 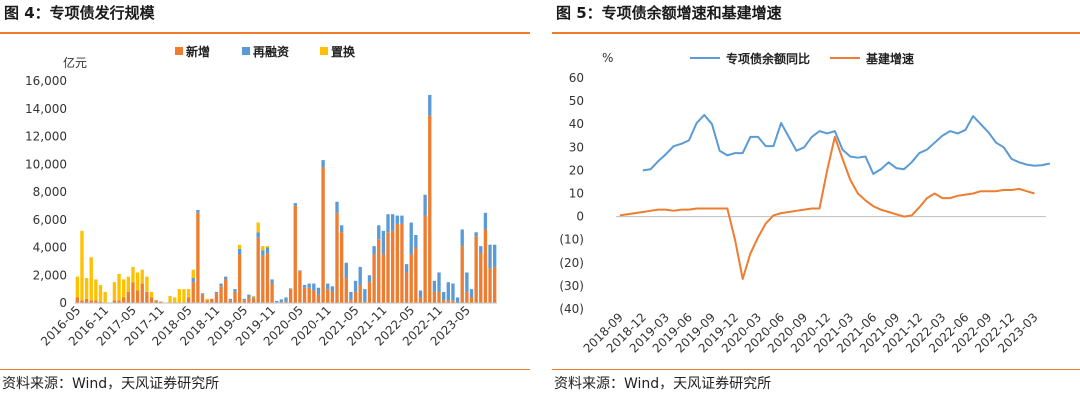 What do you see at coordinates (79, 13) in the screenshot?
I see `figure-4-title: 图 4：专项债发行规模` at bounding box center [79, 13].